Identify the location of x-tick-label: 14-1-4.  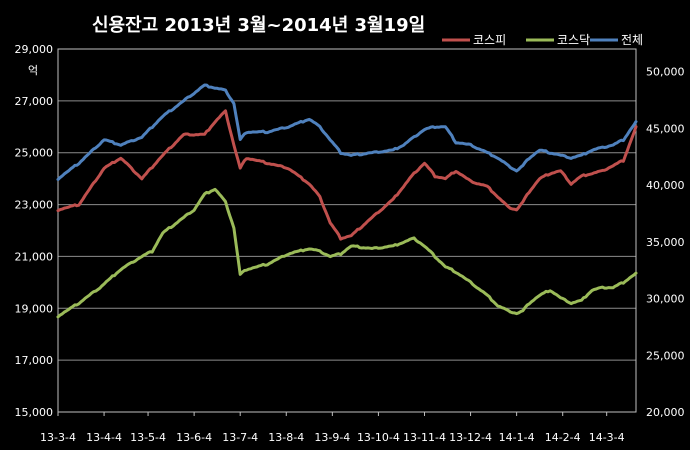
(517, 437).